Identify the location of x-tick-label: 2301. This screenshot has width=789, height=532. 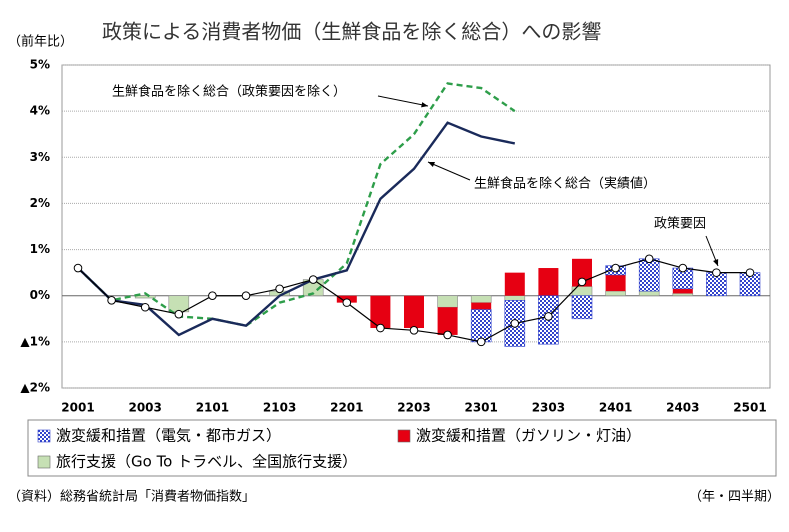
(480, 408).